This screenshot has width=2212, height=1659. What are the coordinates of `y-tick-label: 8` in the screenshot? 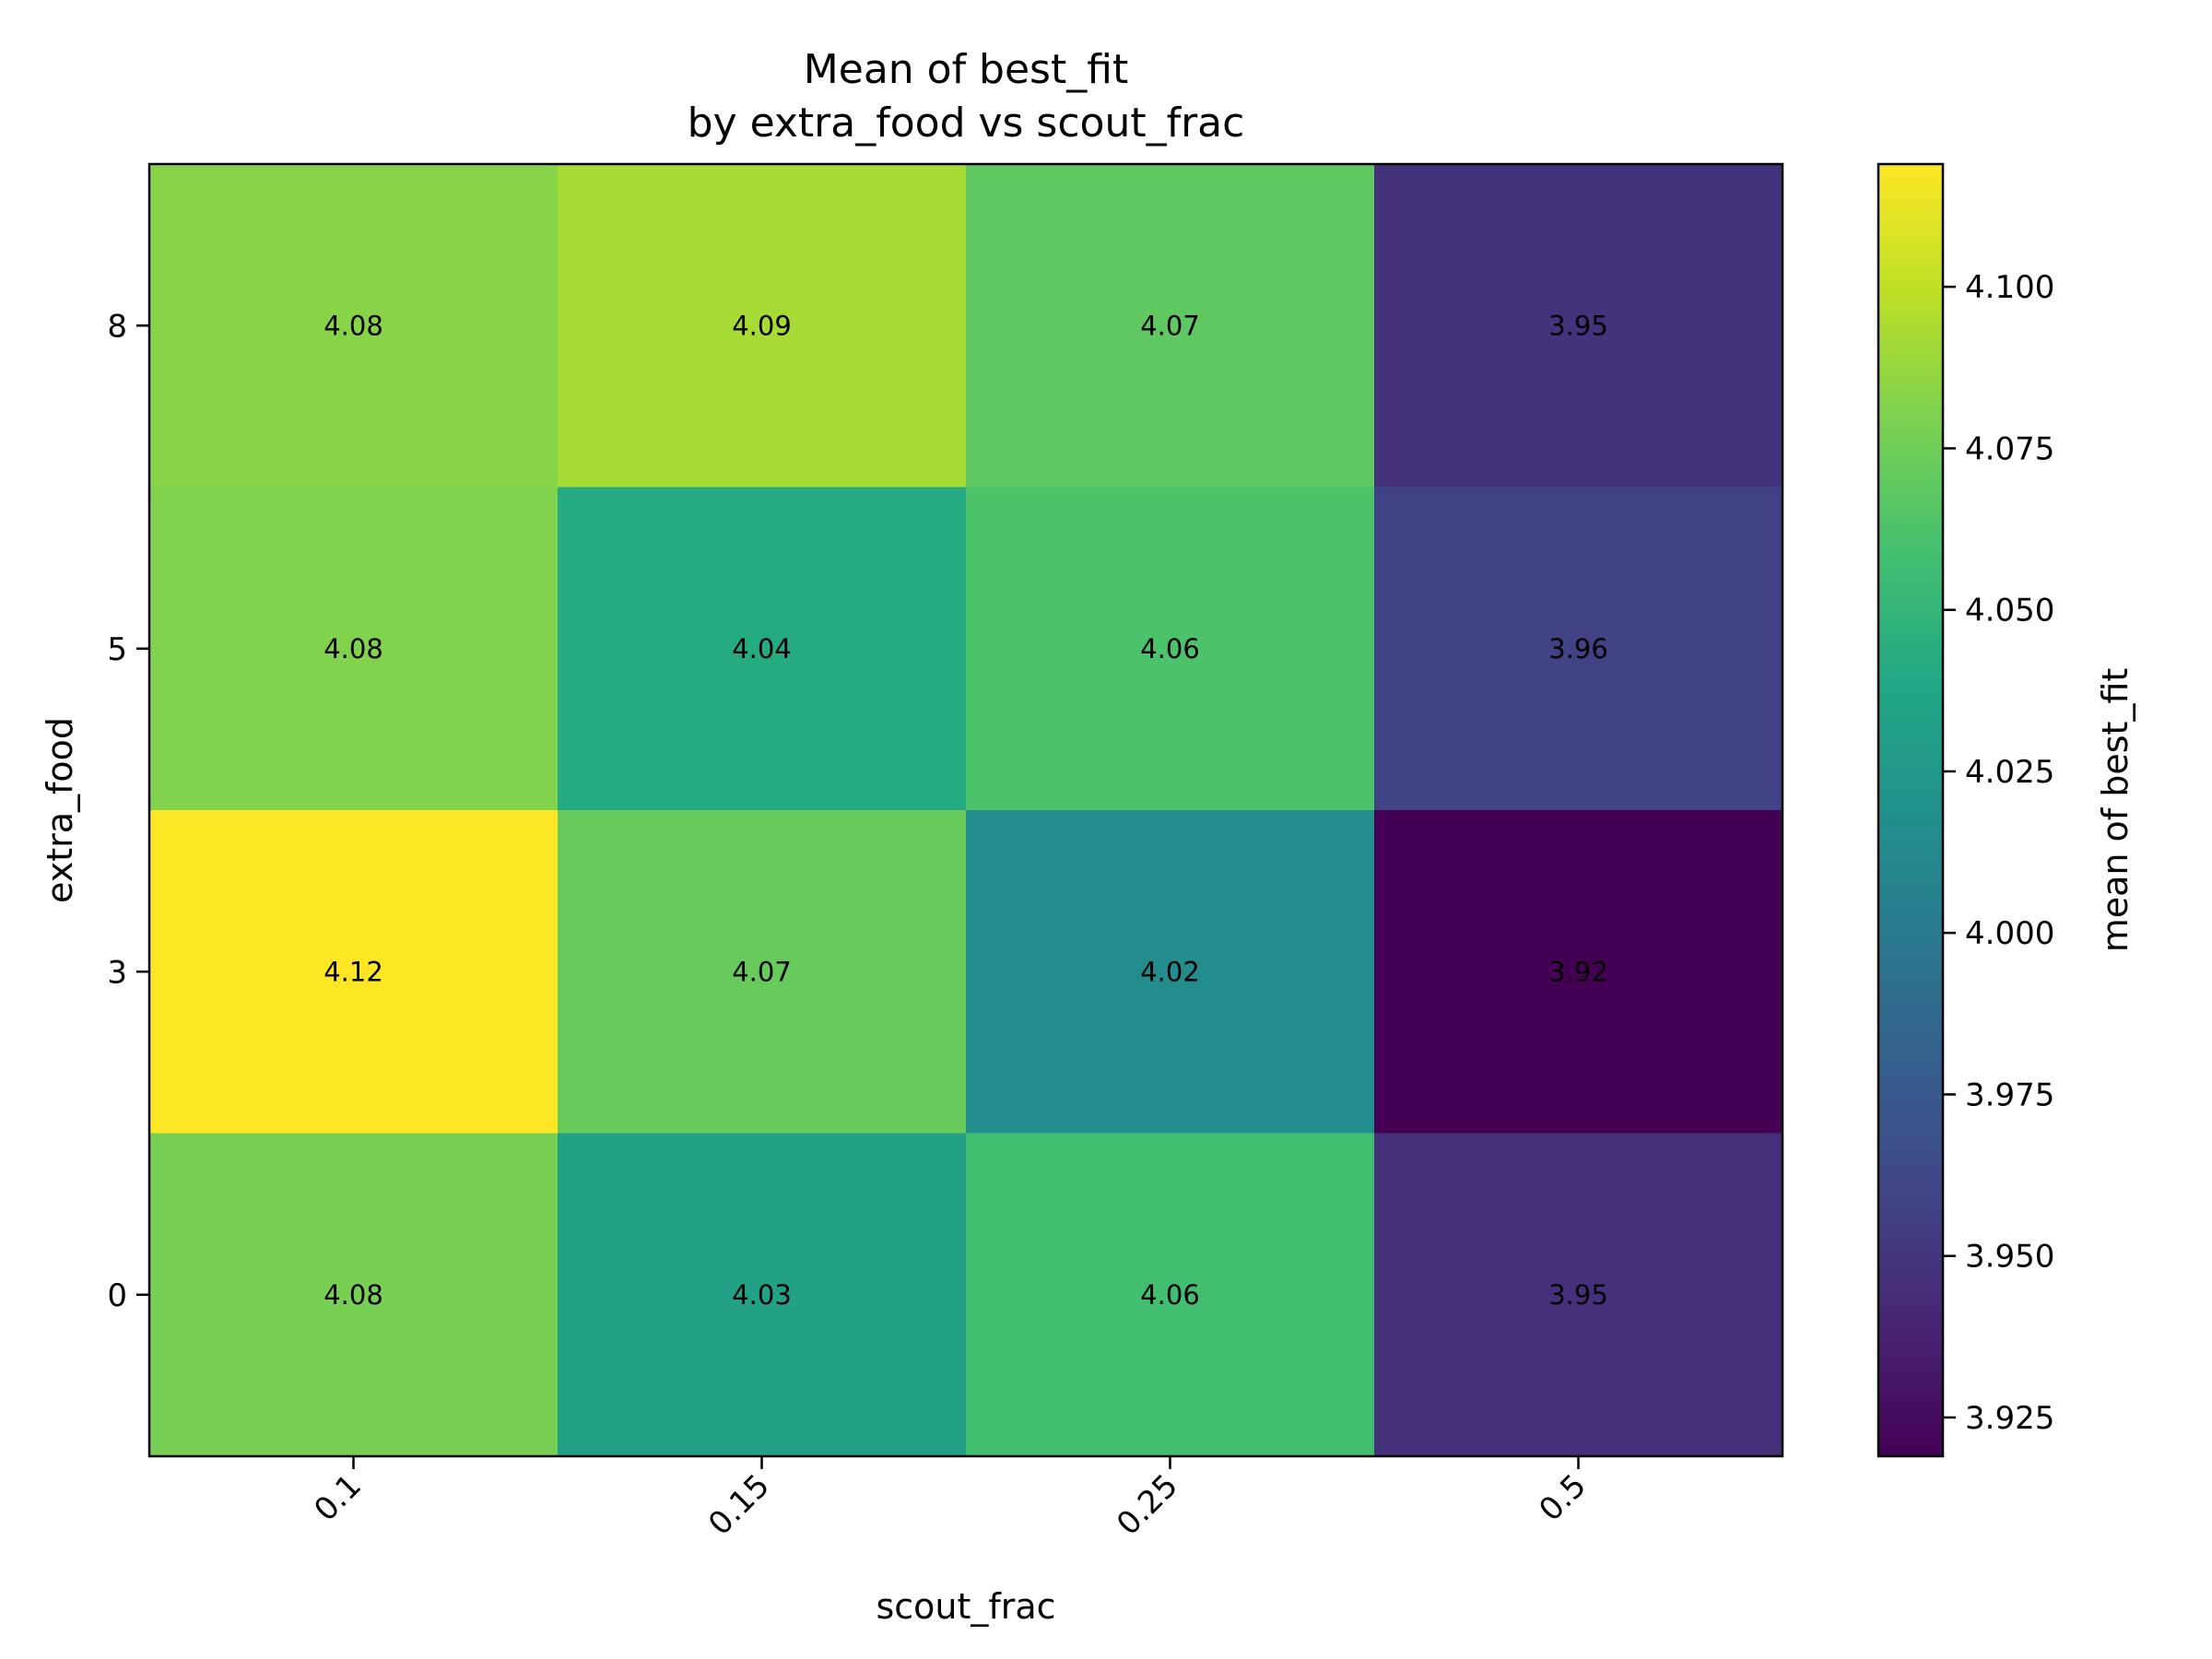 It's located at (117, 326).